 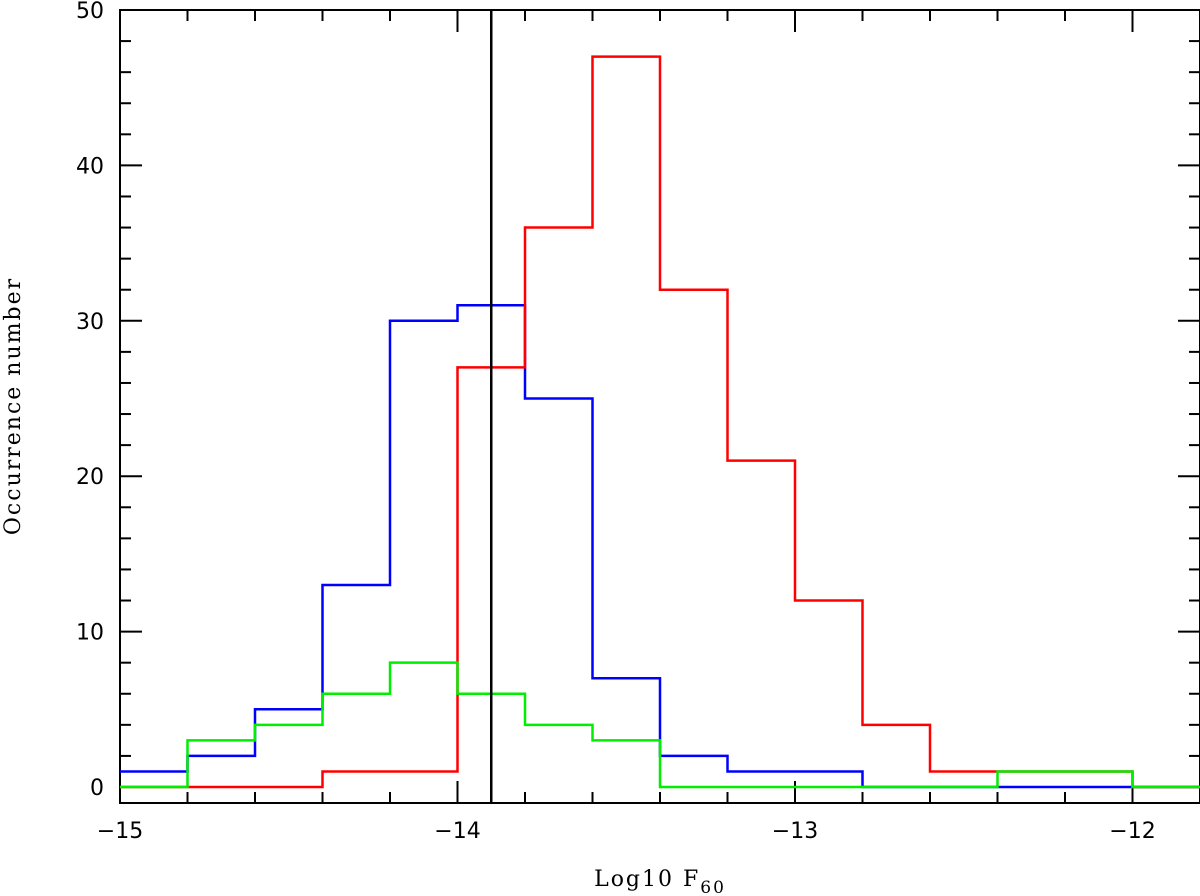 What do you see at coordinates (97, 788) in the screenshot?
I see `y-tick-label: 0` at bounding box center [97, 788].